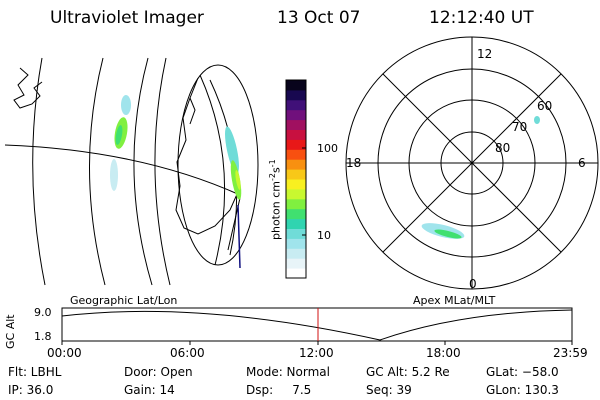 This screenshot has height=400, width=600. What do you see at coordinates (319, 18) in the screenshot?
I see `image-date: 13 Oct 07` at bounding box center [319, 18].